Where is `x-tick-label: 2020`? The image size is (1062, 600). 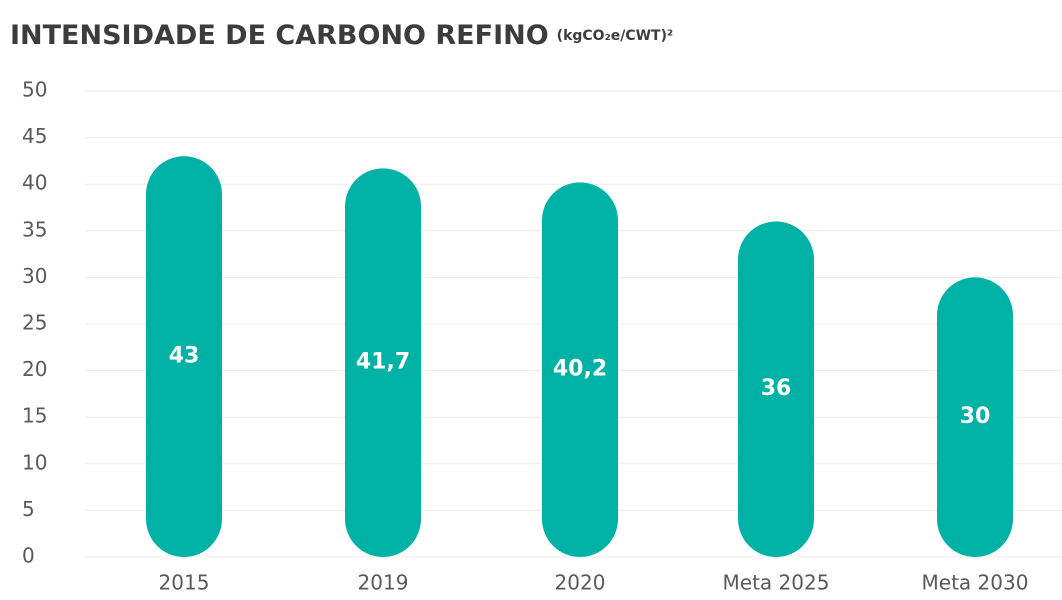
x-tick-label: 2020 is located at coordinates (580, 583).